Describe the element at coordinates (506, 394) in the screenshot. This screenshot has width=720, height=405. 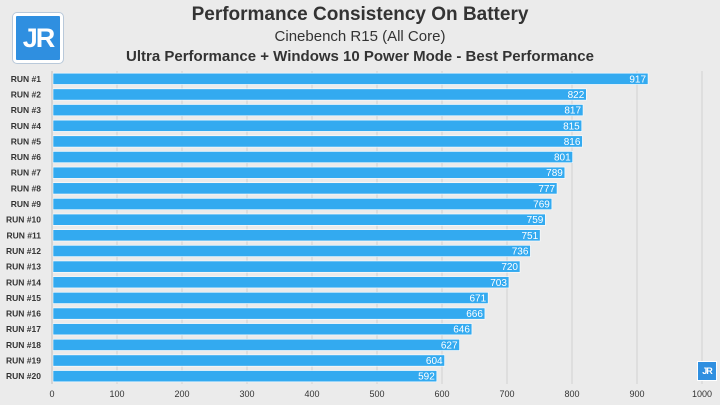
I see `x-tick-label: 700` at that location.